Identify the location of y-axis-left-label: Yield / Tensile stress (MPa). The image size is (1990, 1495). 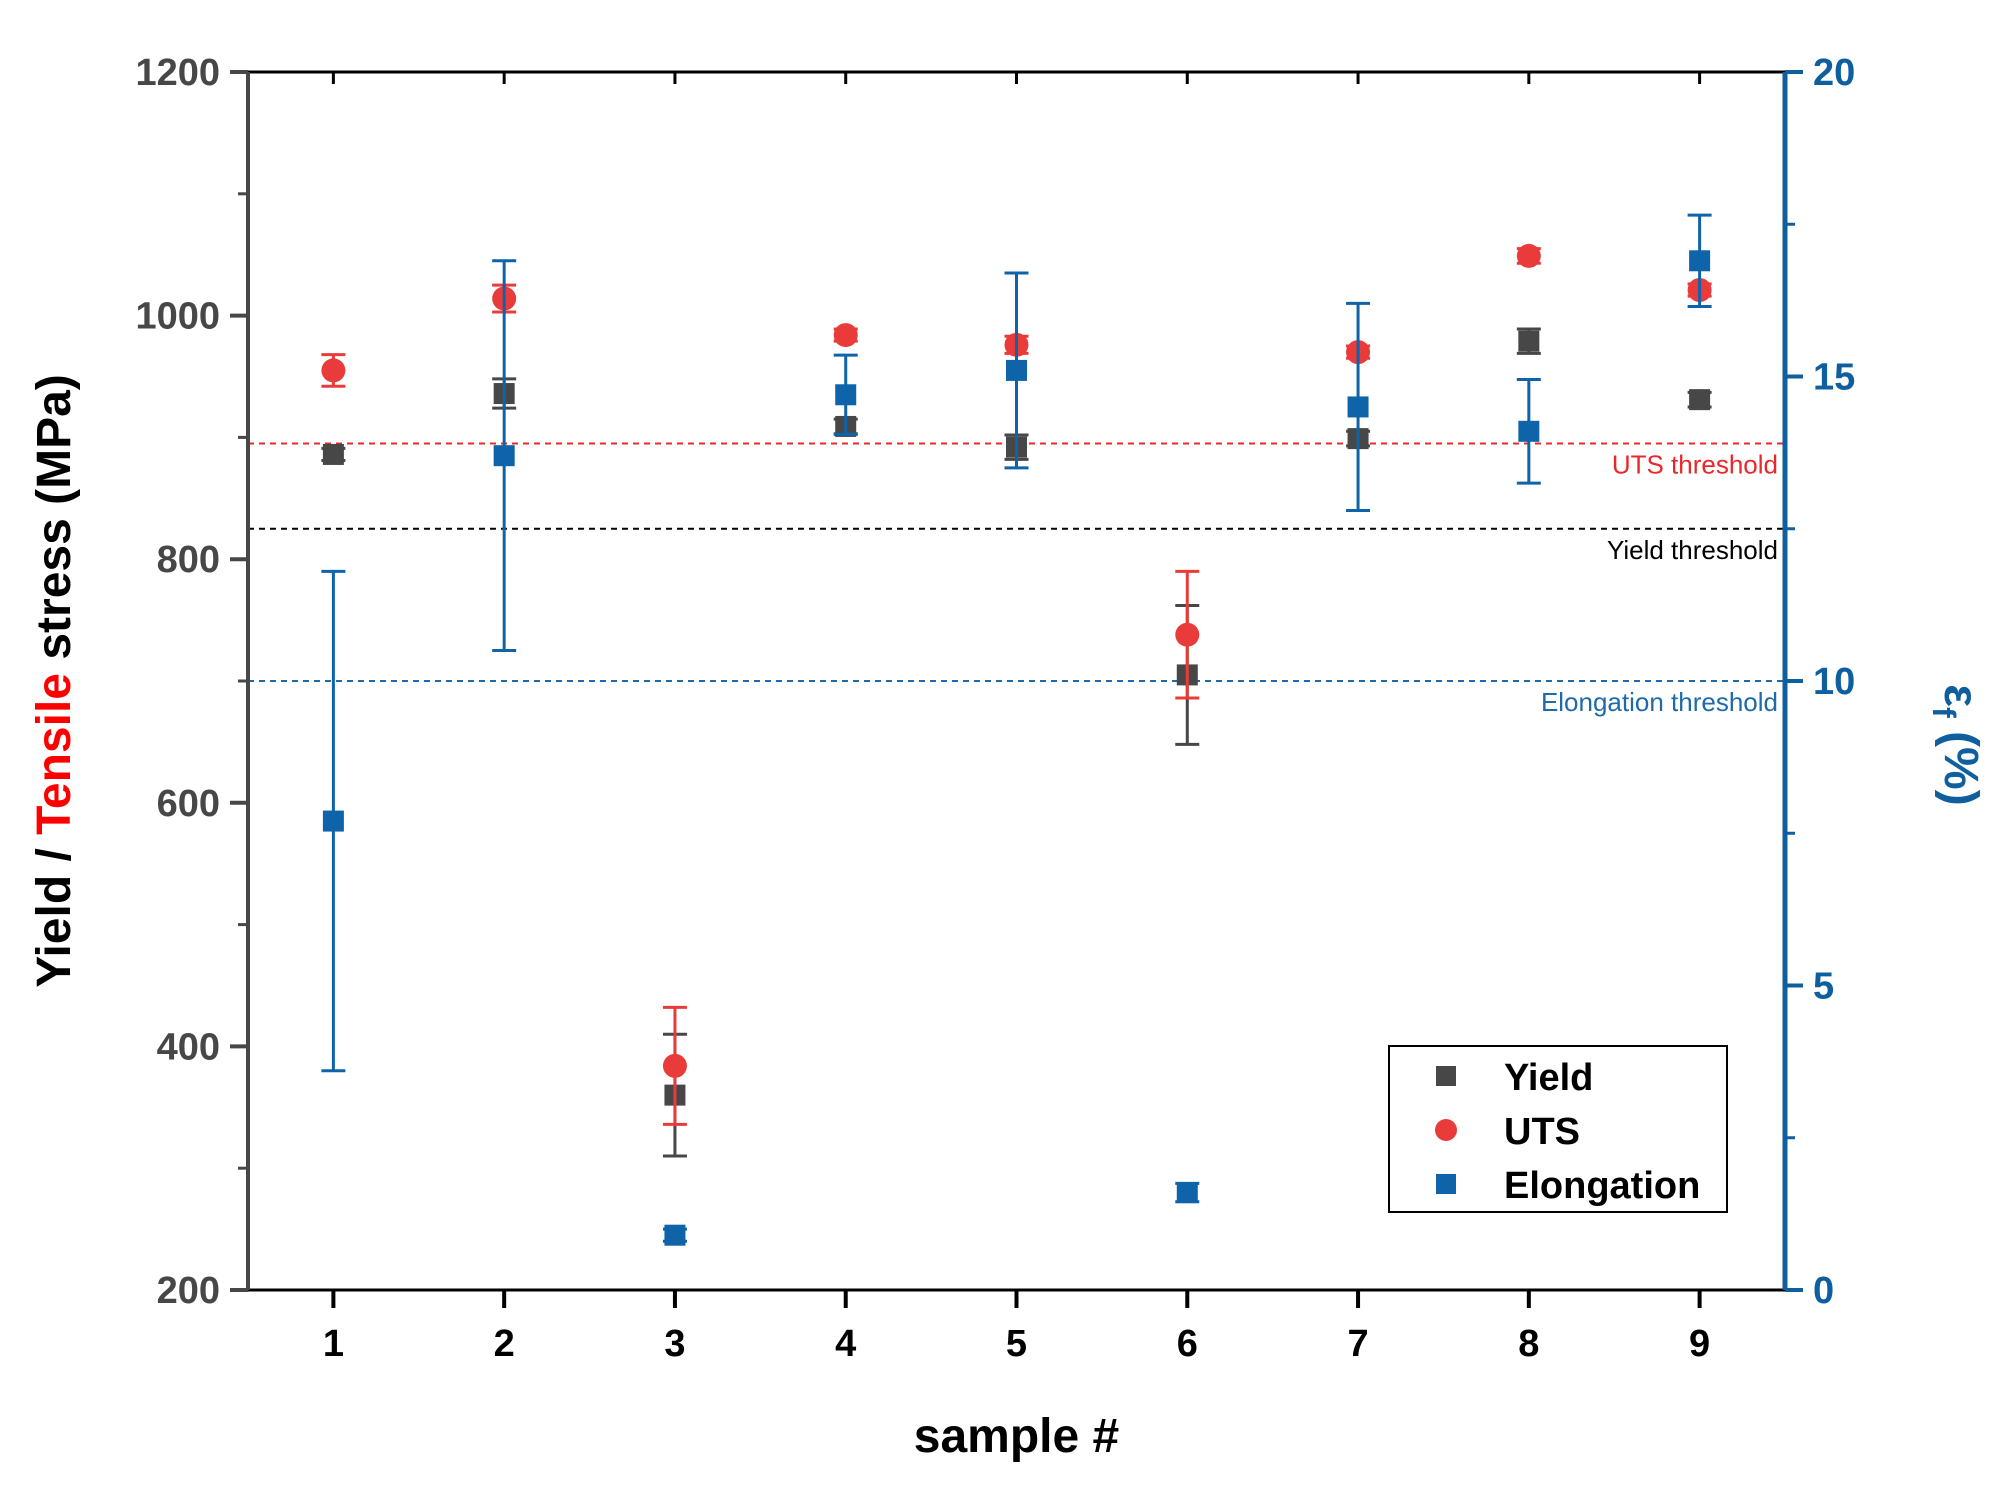
(54, 681).